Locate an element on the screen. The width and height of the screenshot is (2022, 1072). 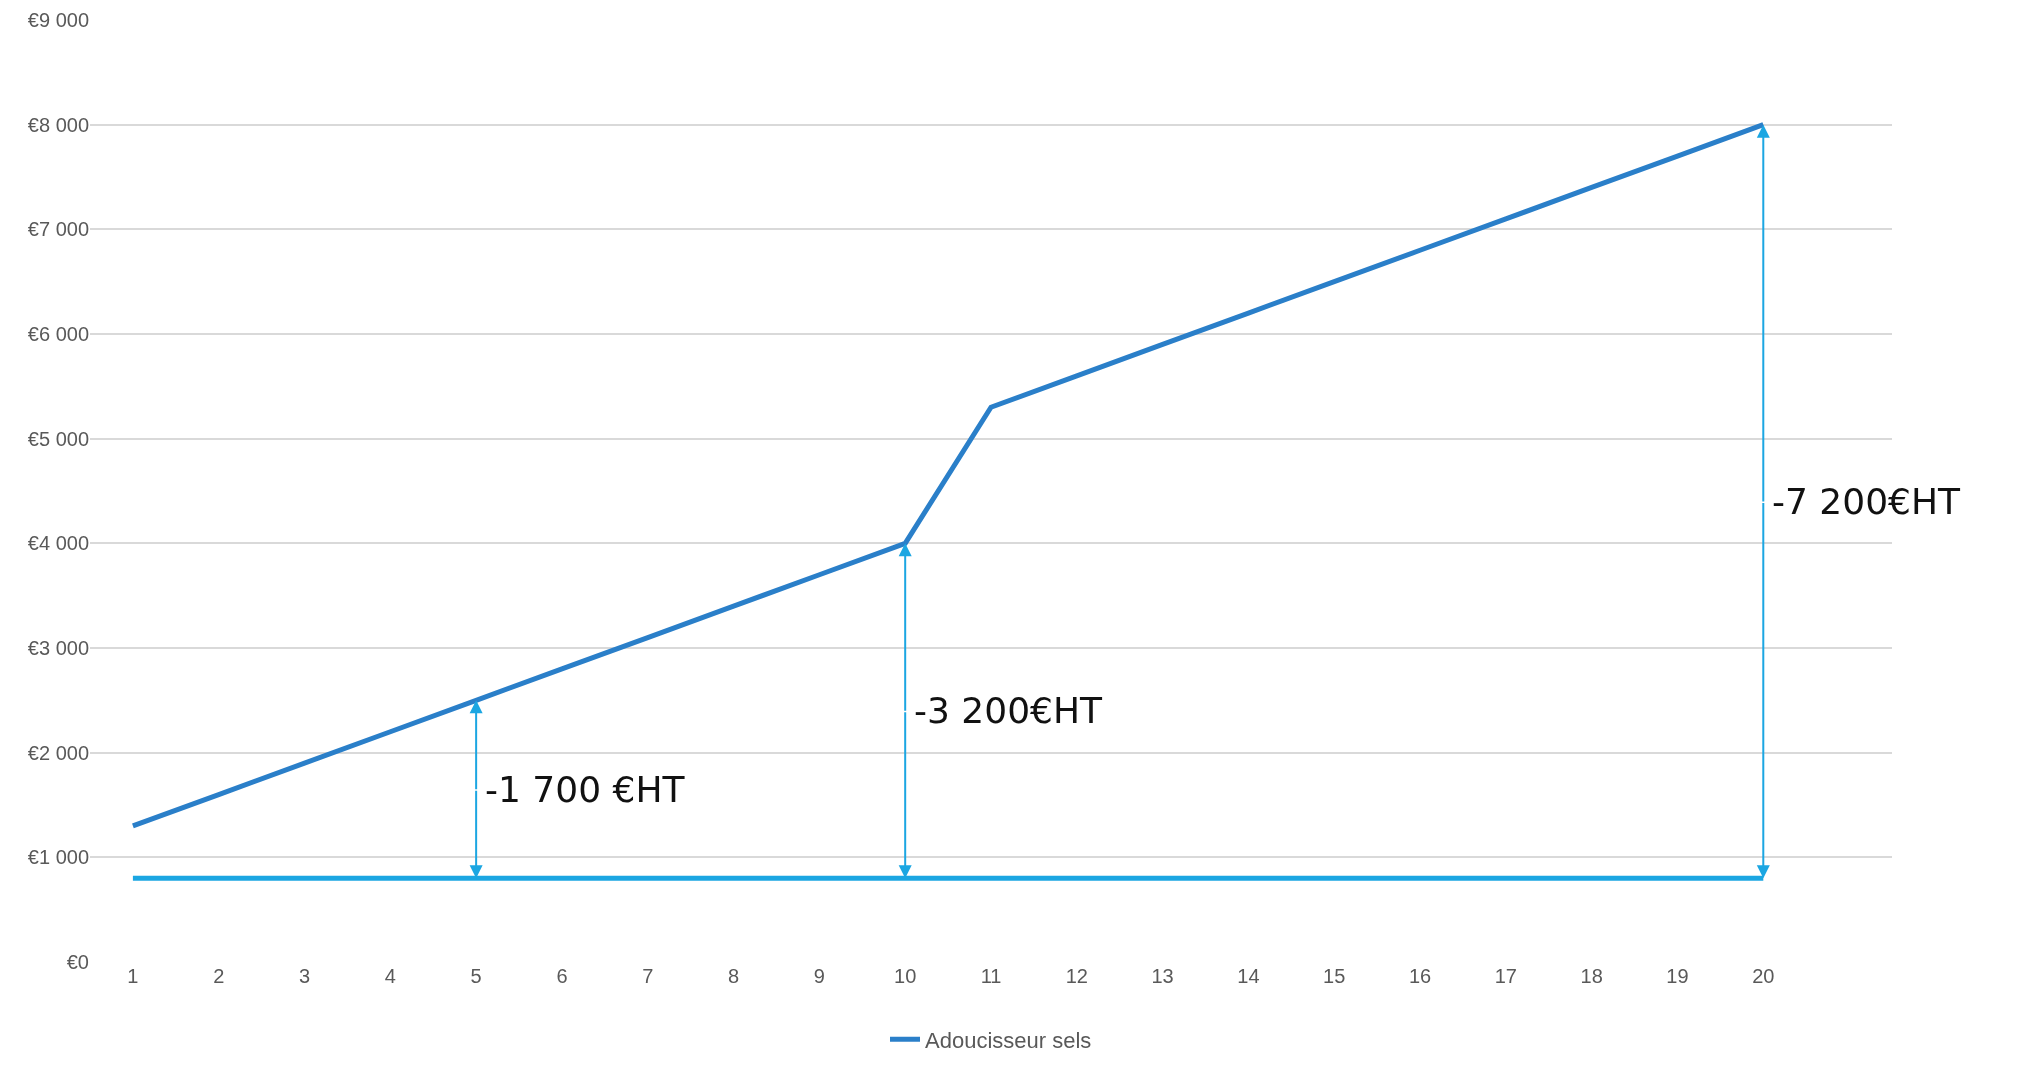
x-tick-label: 18 is located at coordinates (1591, 976).